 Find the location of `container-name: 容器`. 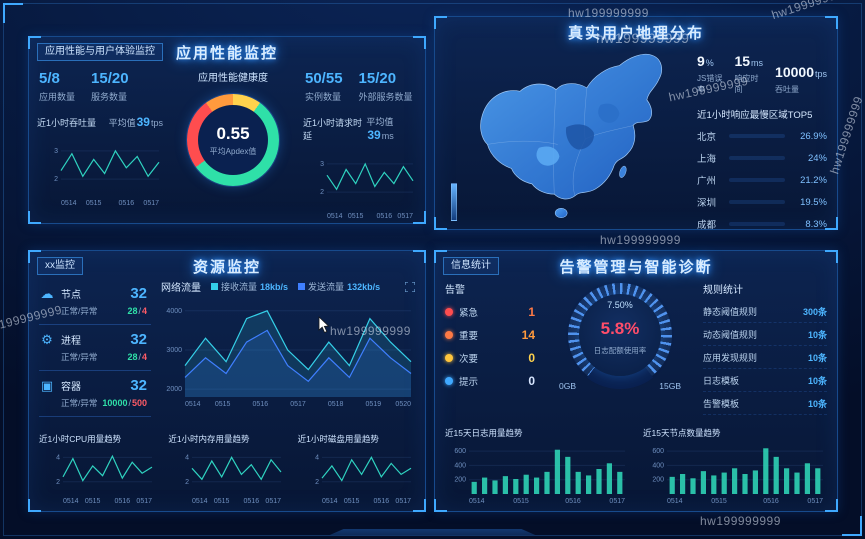

container-name: 容器 is located at coordinates (71, 387).